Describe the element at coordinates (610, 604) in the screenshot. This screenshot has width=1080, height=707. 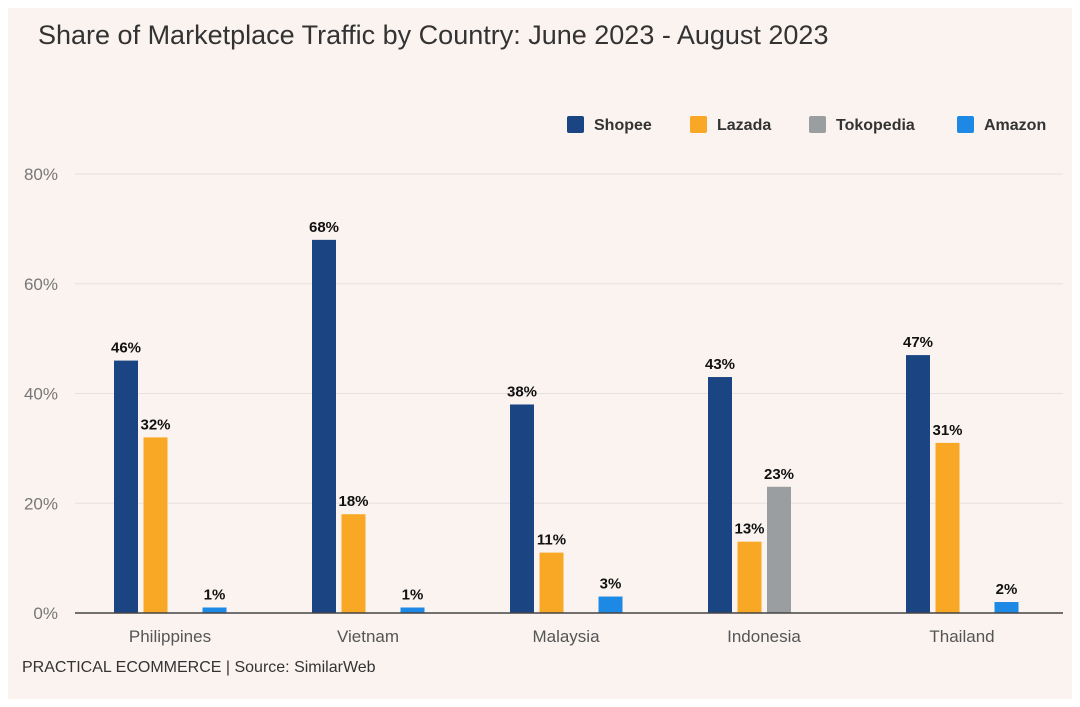
I see `bar-amazon-malaysia` at that location.